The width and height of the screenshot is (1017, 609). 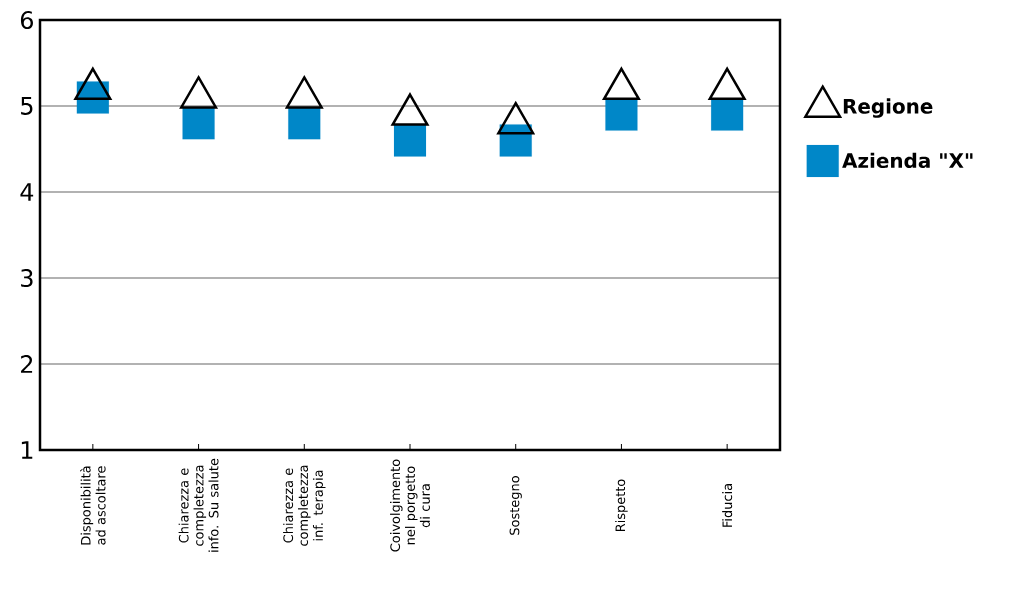 What do you see at coordinates (27, 106) in the screenshot?
I see `y-tick-label: 5` at bounding box center [27, 106].